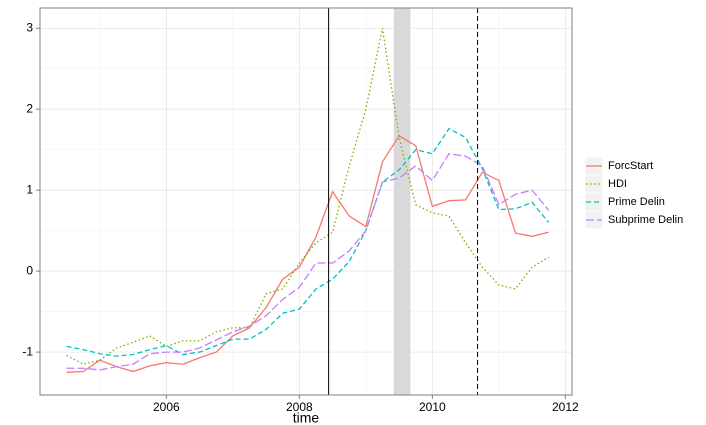 The width and height of the screenshot is (706, 425). I want to click on x-tick-label: 2008, so click(299, 407).